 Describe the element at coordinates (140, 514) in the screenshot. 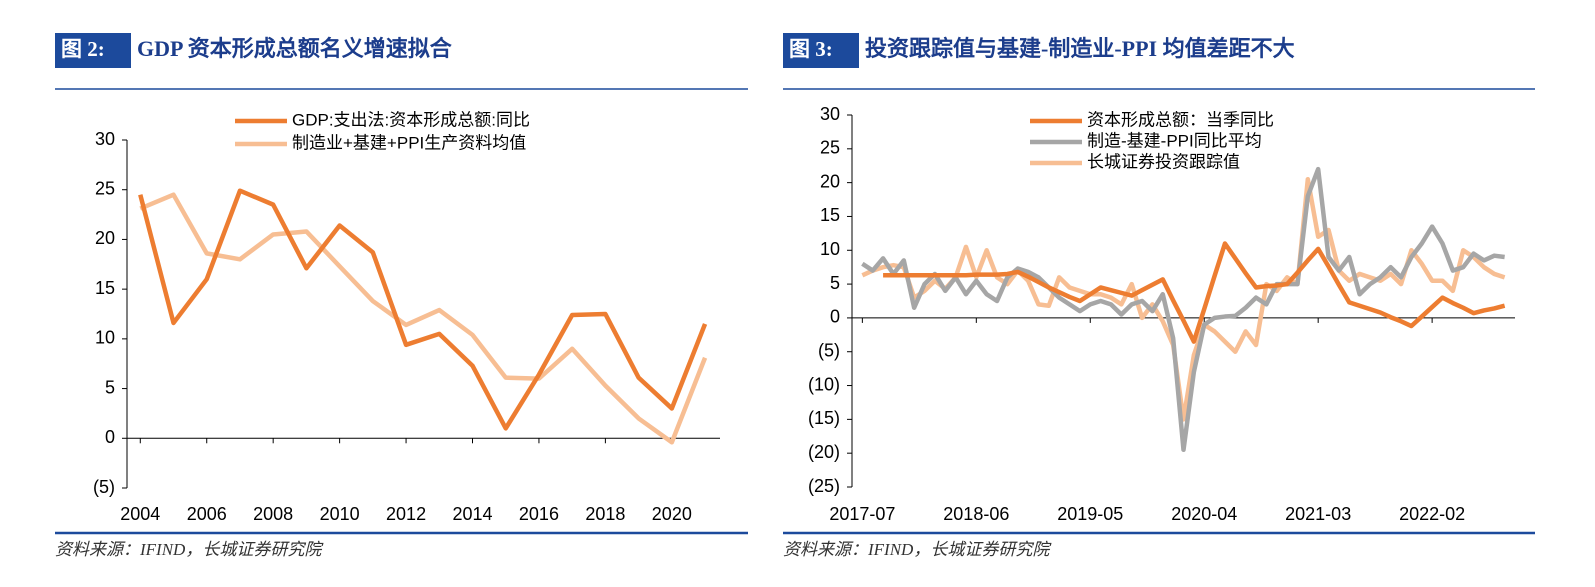

I see `x-tick-label: 2004` at that location.